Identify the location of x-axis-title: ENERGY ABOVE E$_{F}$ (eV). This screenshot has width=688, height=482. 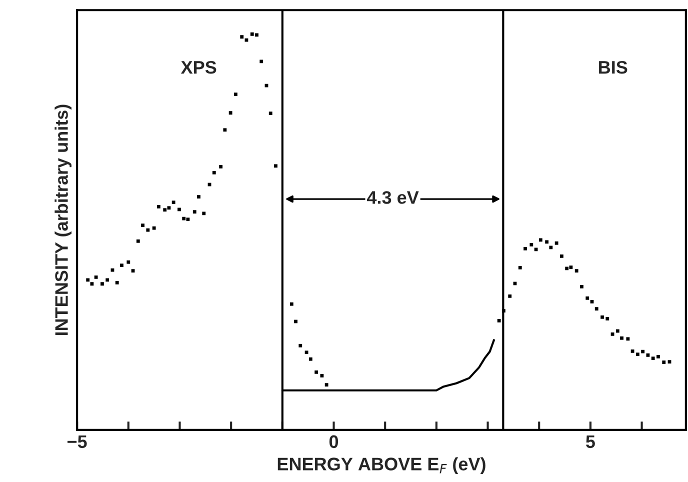
(382, 465).